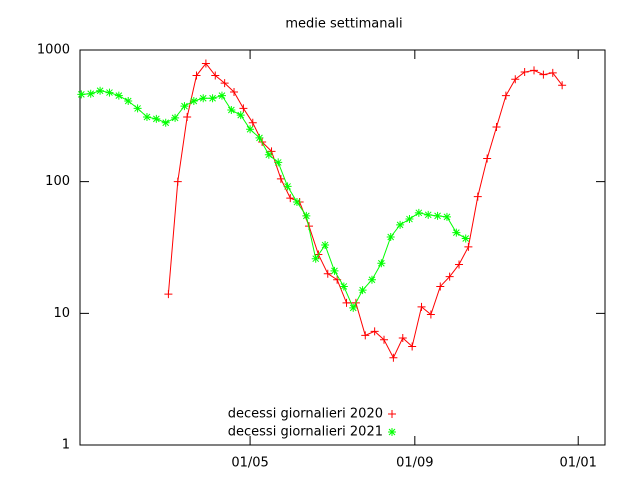 The width and height of the screenshot is (640, 480). What do you see at coordinates (61, 313) in the screenshot?
I see `y-tick-label: 10` at bounding box center [61, 313].